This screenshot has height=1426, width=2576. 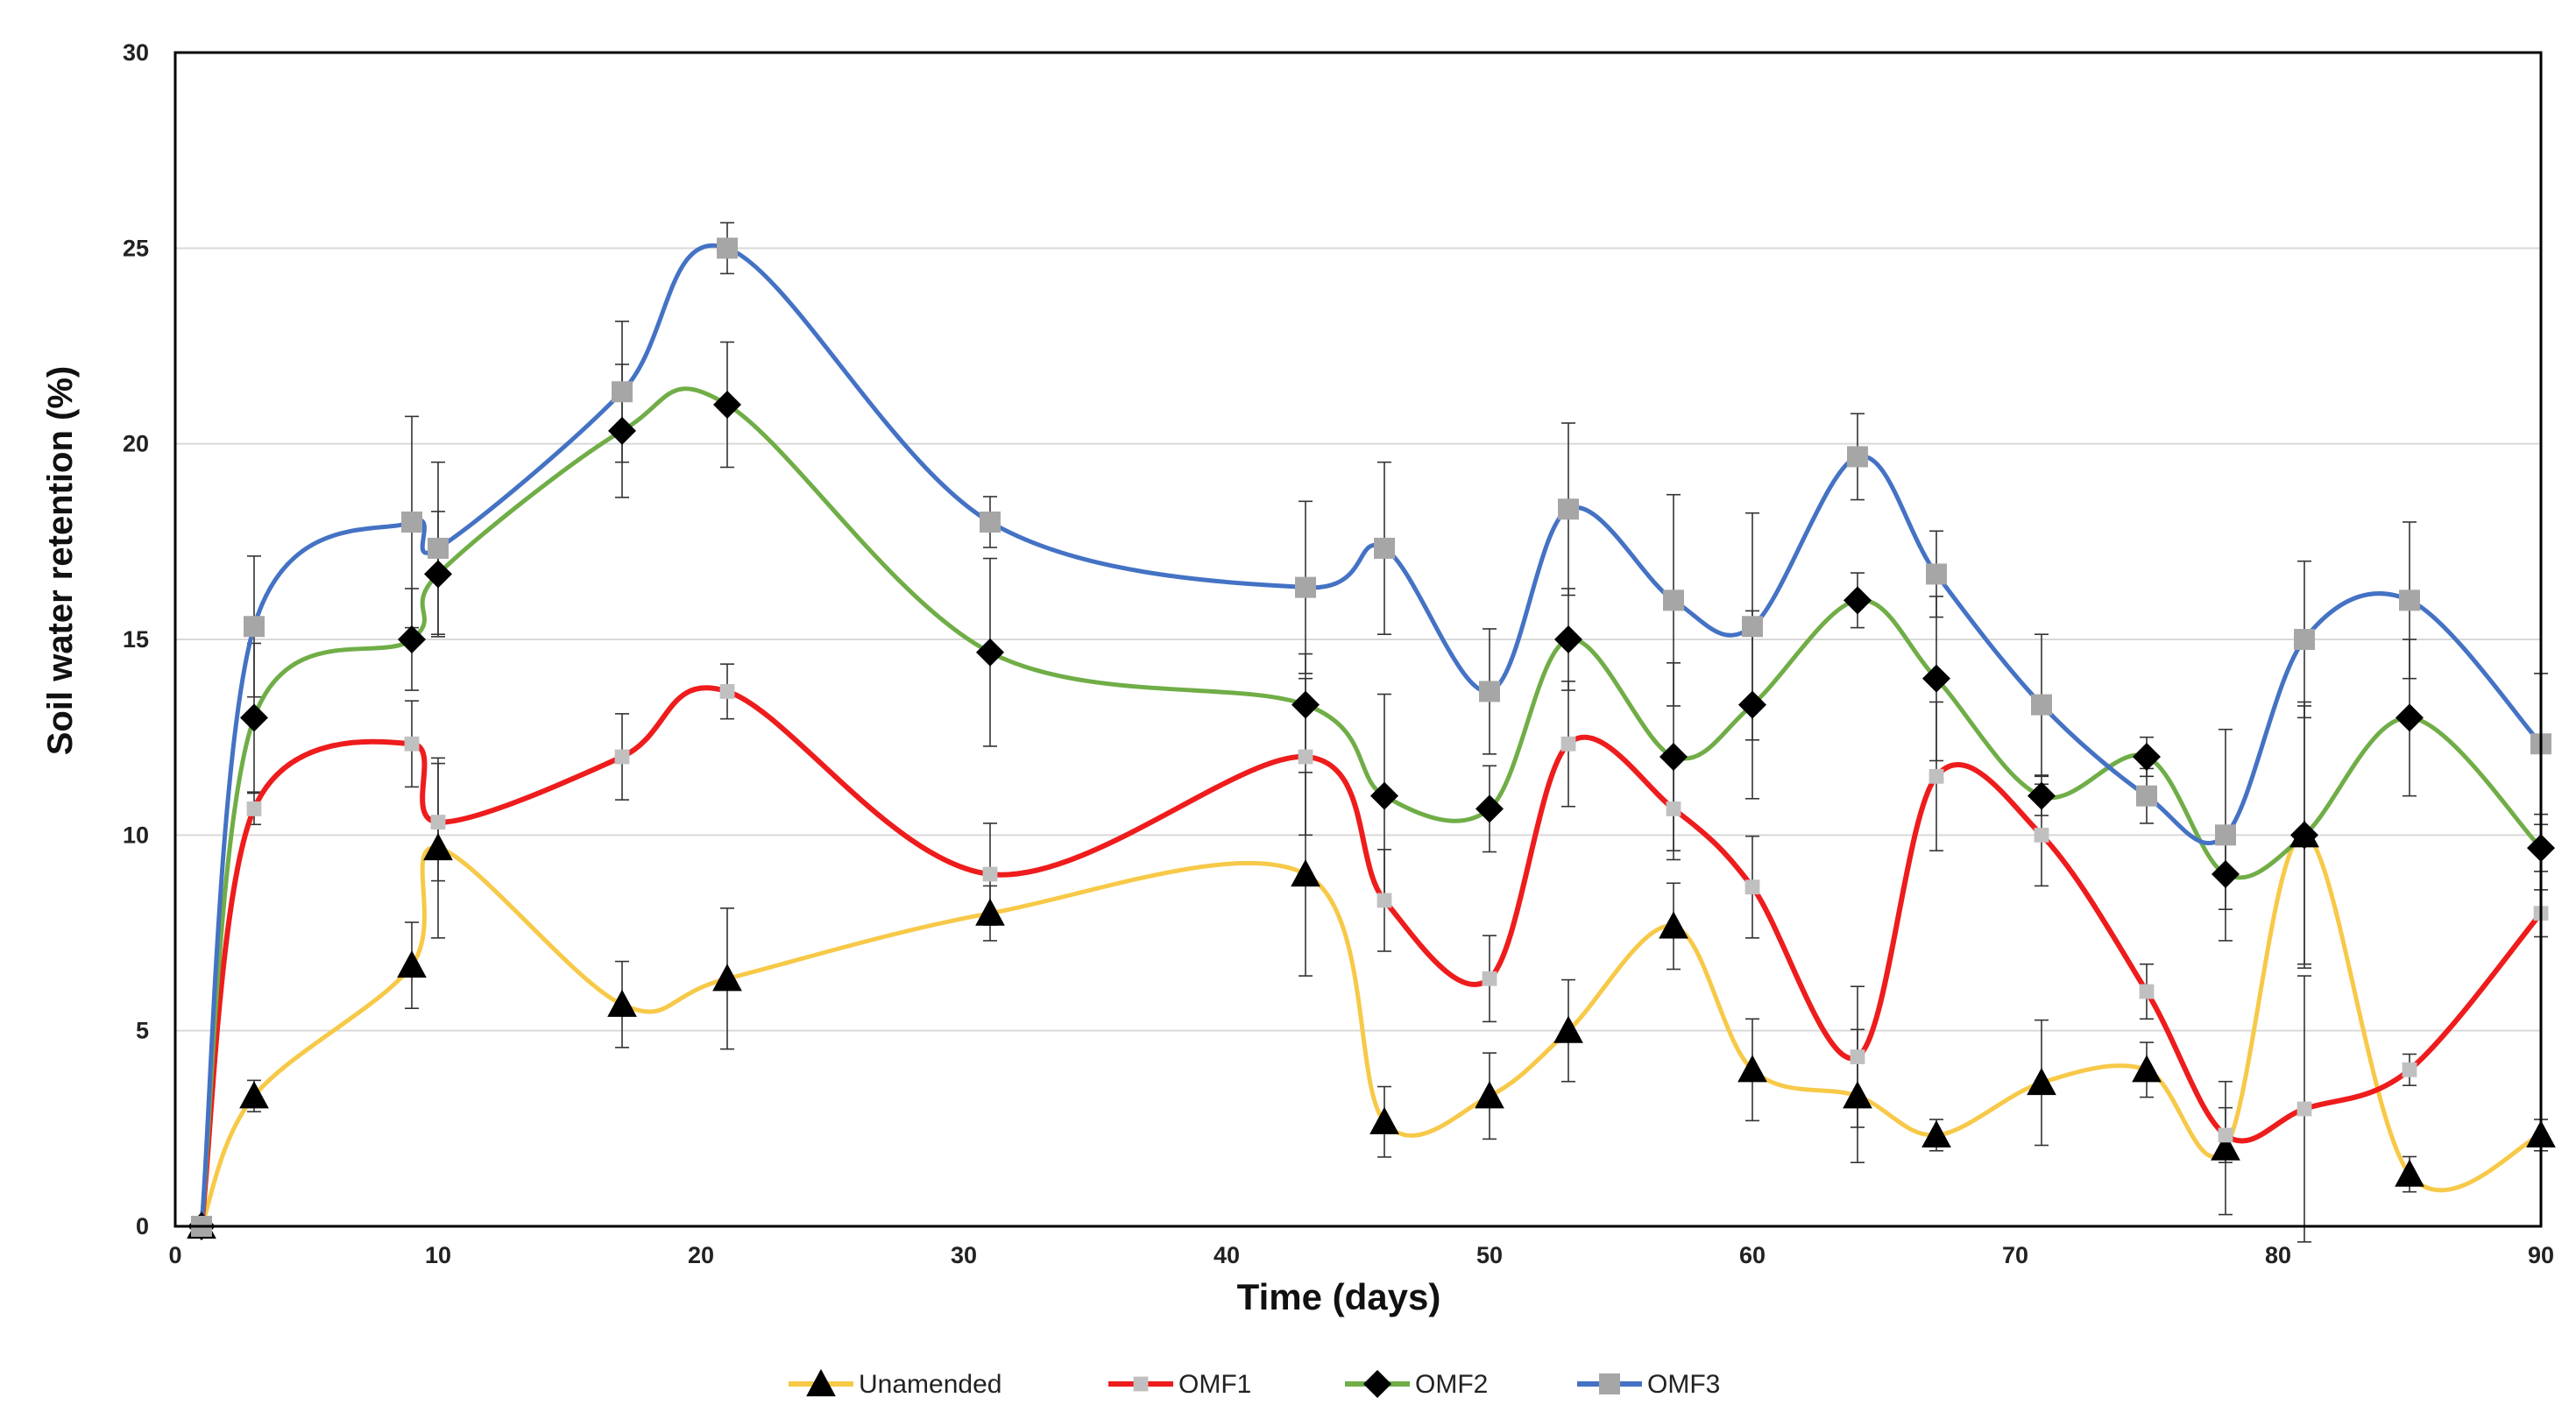 I want to click on y-tick-0: 0, so click(x=142, y=1226).